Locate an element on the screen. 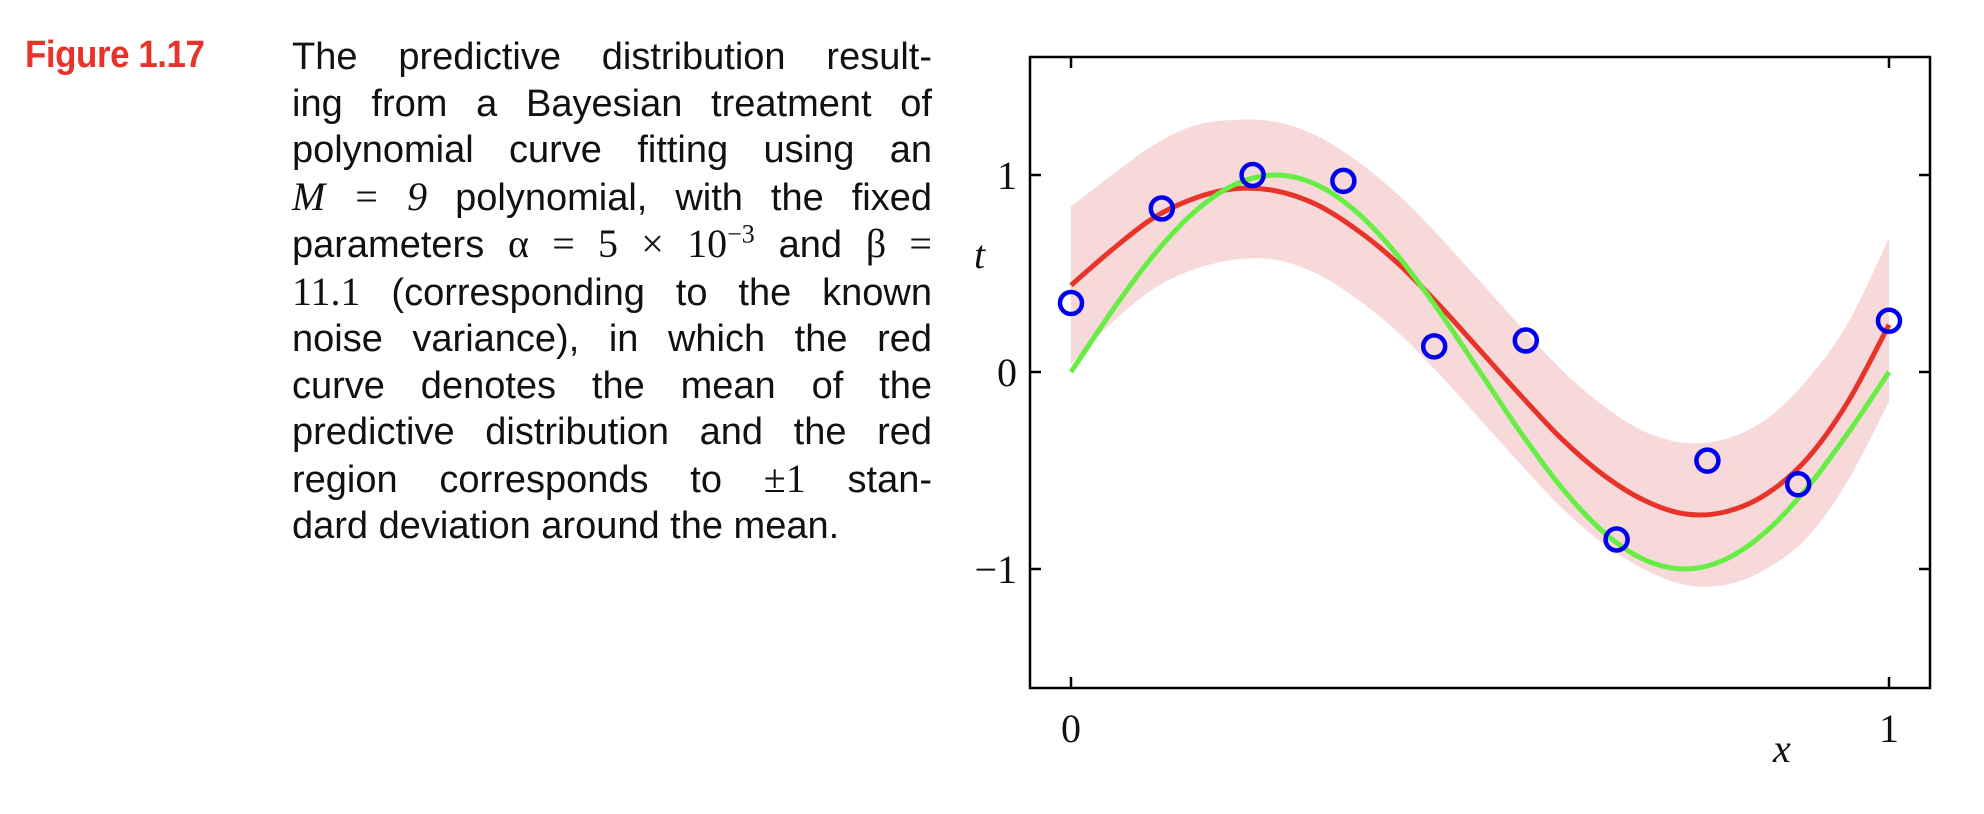 This screenshot has width=1984, height=814. caption-line: polynomial curve fitting using an is located at coordinates (612, 150).